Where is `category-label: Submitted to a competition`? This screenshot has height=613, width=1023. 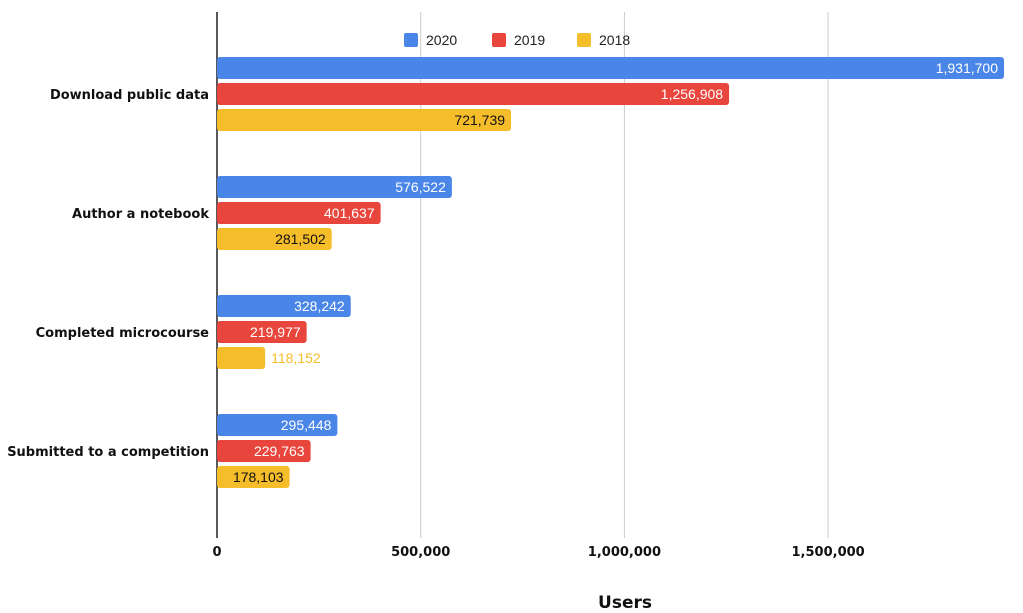 category-label: Submitted to a competition is located at coordinates (108, 452).